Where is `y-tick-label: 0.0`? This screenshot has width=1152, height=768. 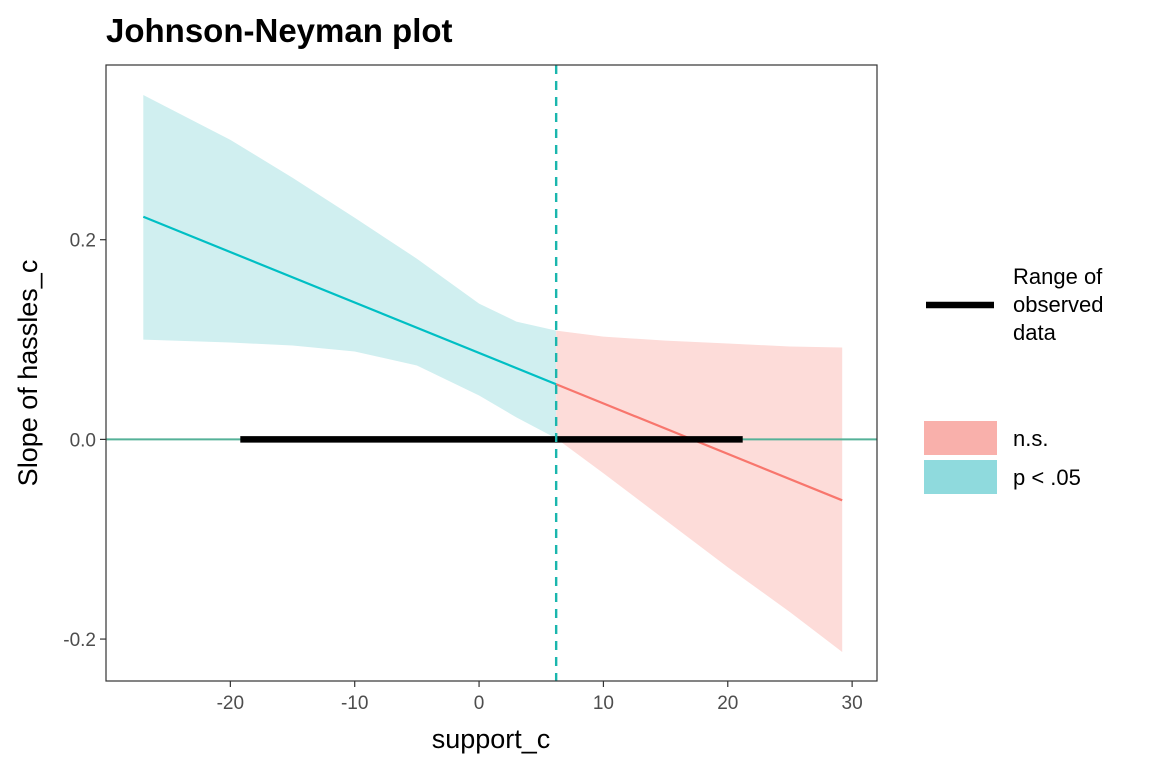 y-tick-label: 0.0 is located at coordinates (83, 440).